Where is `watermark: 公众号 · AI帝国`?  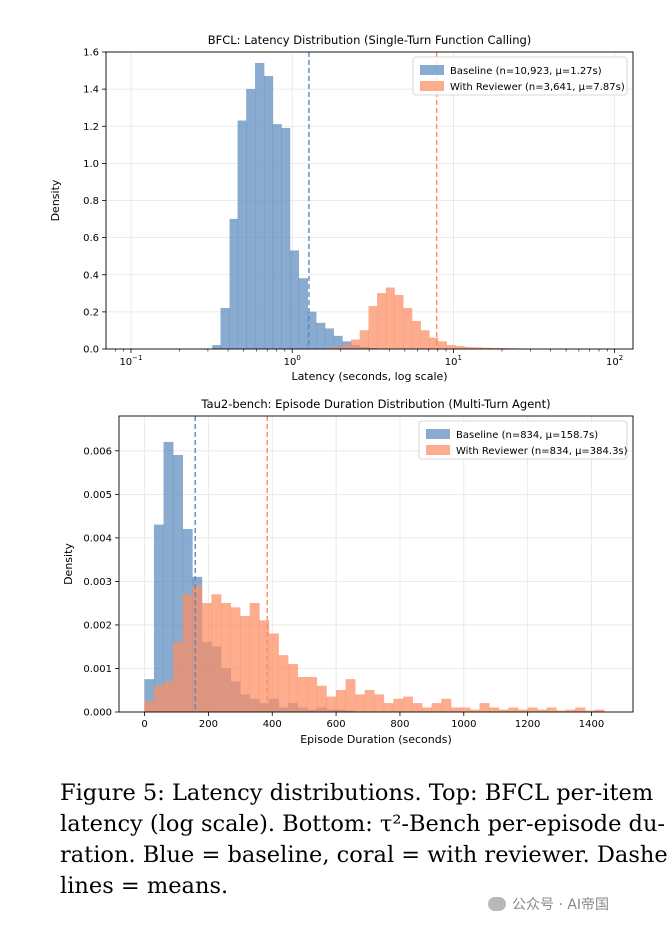
watermark: 公众号 · AI帝国 is located at coordinates (548, 904).